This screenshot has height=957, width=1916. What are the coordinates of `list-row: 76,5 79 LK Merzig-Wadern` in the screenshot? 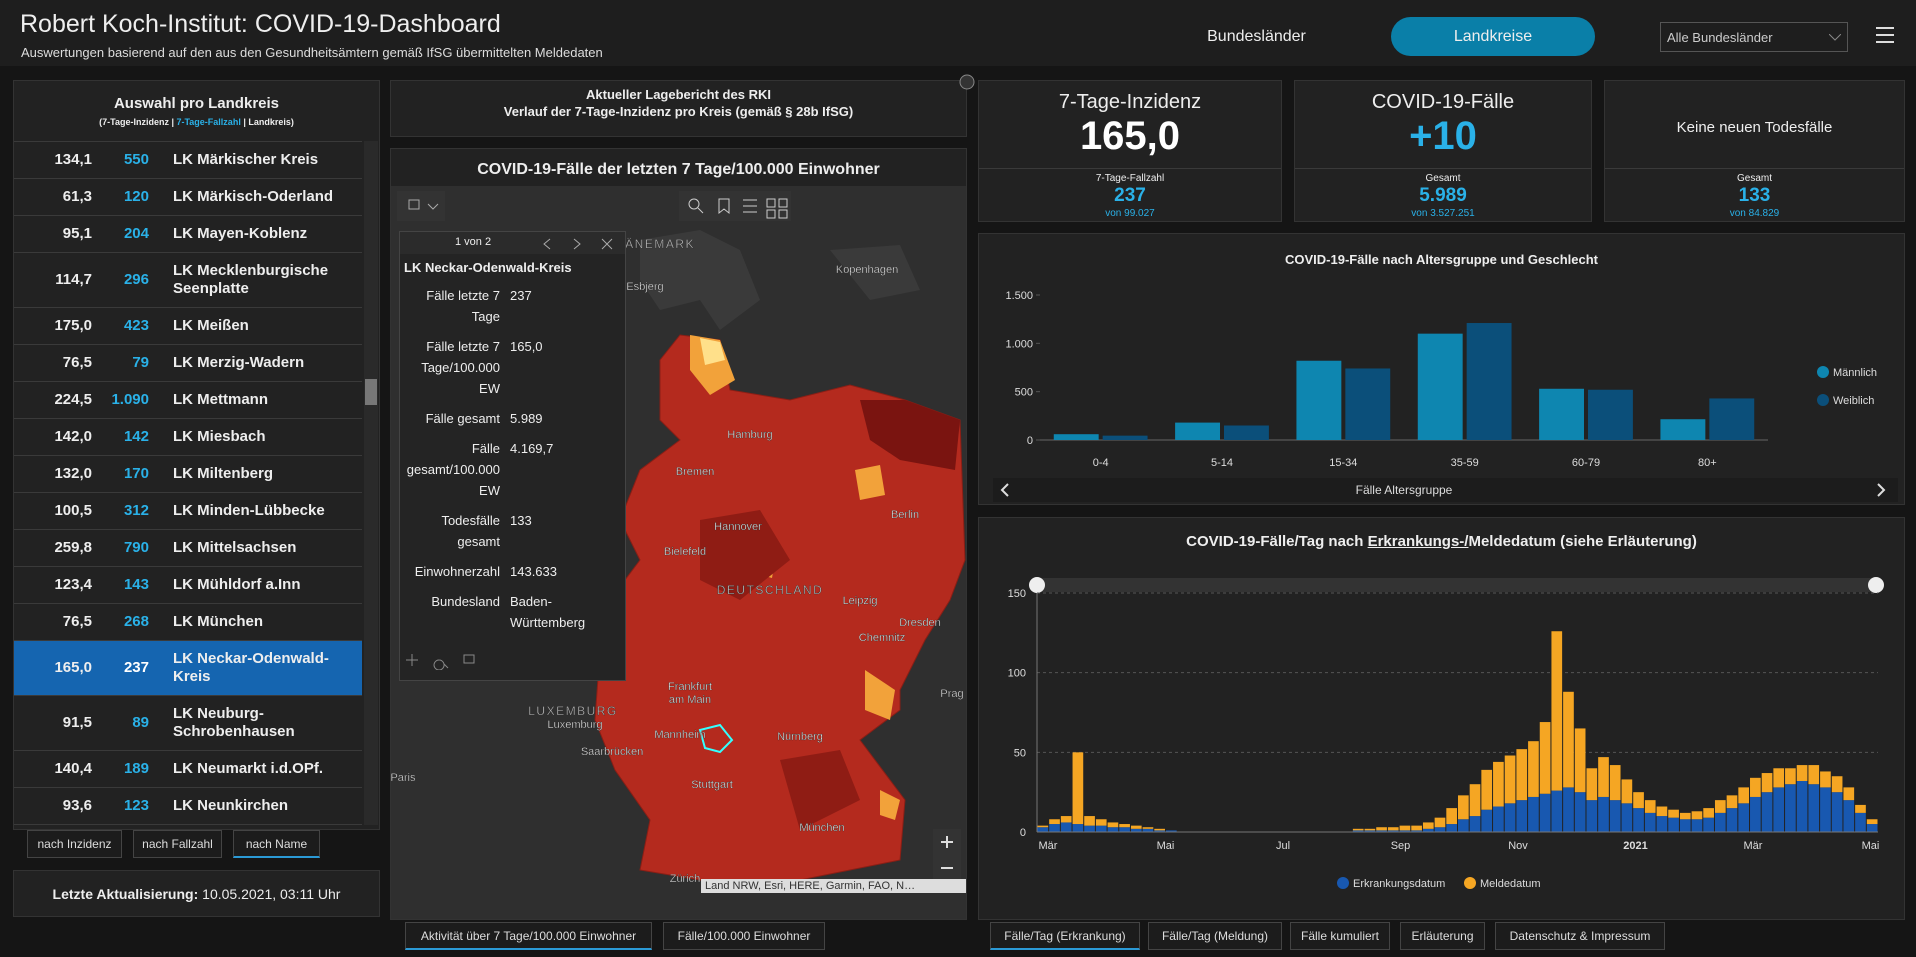 It's located at (188, 363).